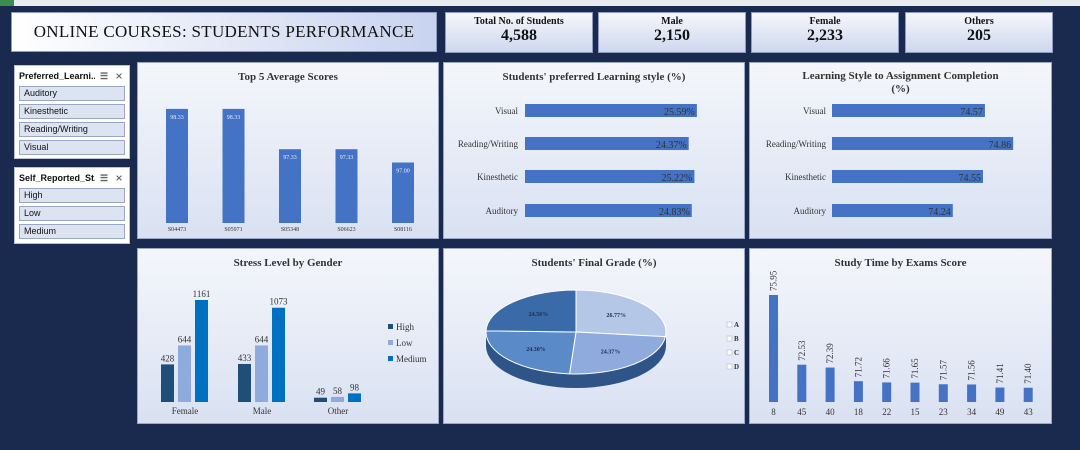 The height and width of the screenshot is (450, 1080). I want to click on data-label: 25.22%, so click(677, 178).